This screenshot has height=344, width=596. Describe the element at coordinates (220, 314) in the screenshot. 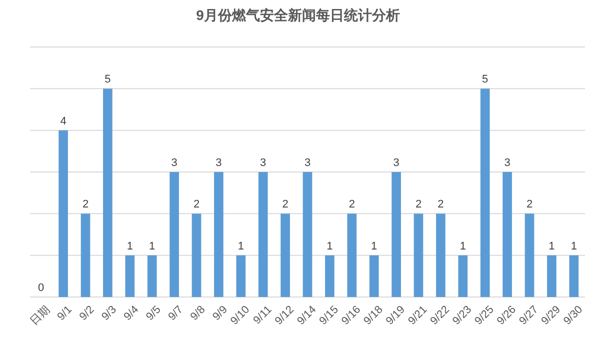

I see `x-tick-label: 9/9` at that location.